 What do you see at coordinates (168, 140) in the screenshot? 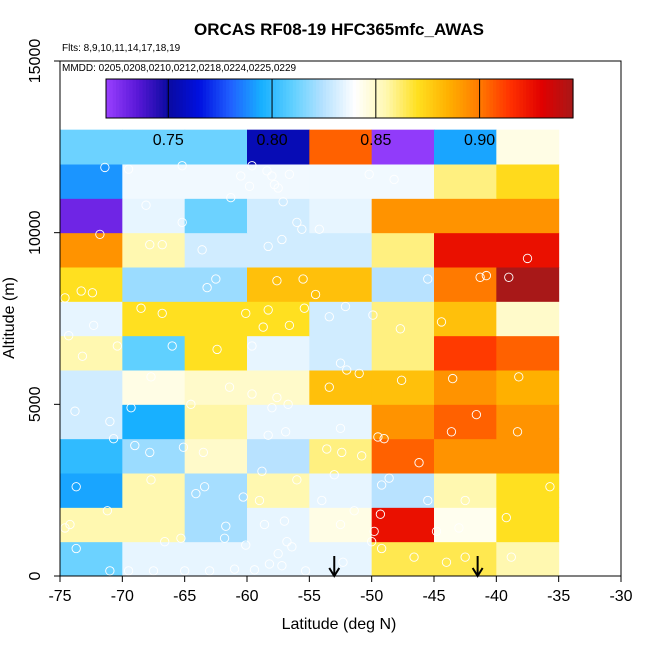
I see `colorbar-tick-label: 0.75` at bounding box center [168, 140].